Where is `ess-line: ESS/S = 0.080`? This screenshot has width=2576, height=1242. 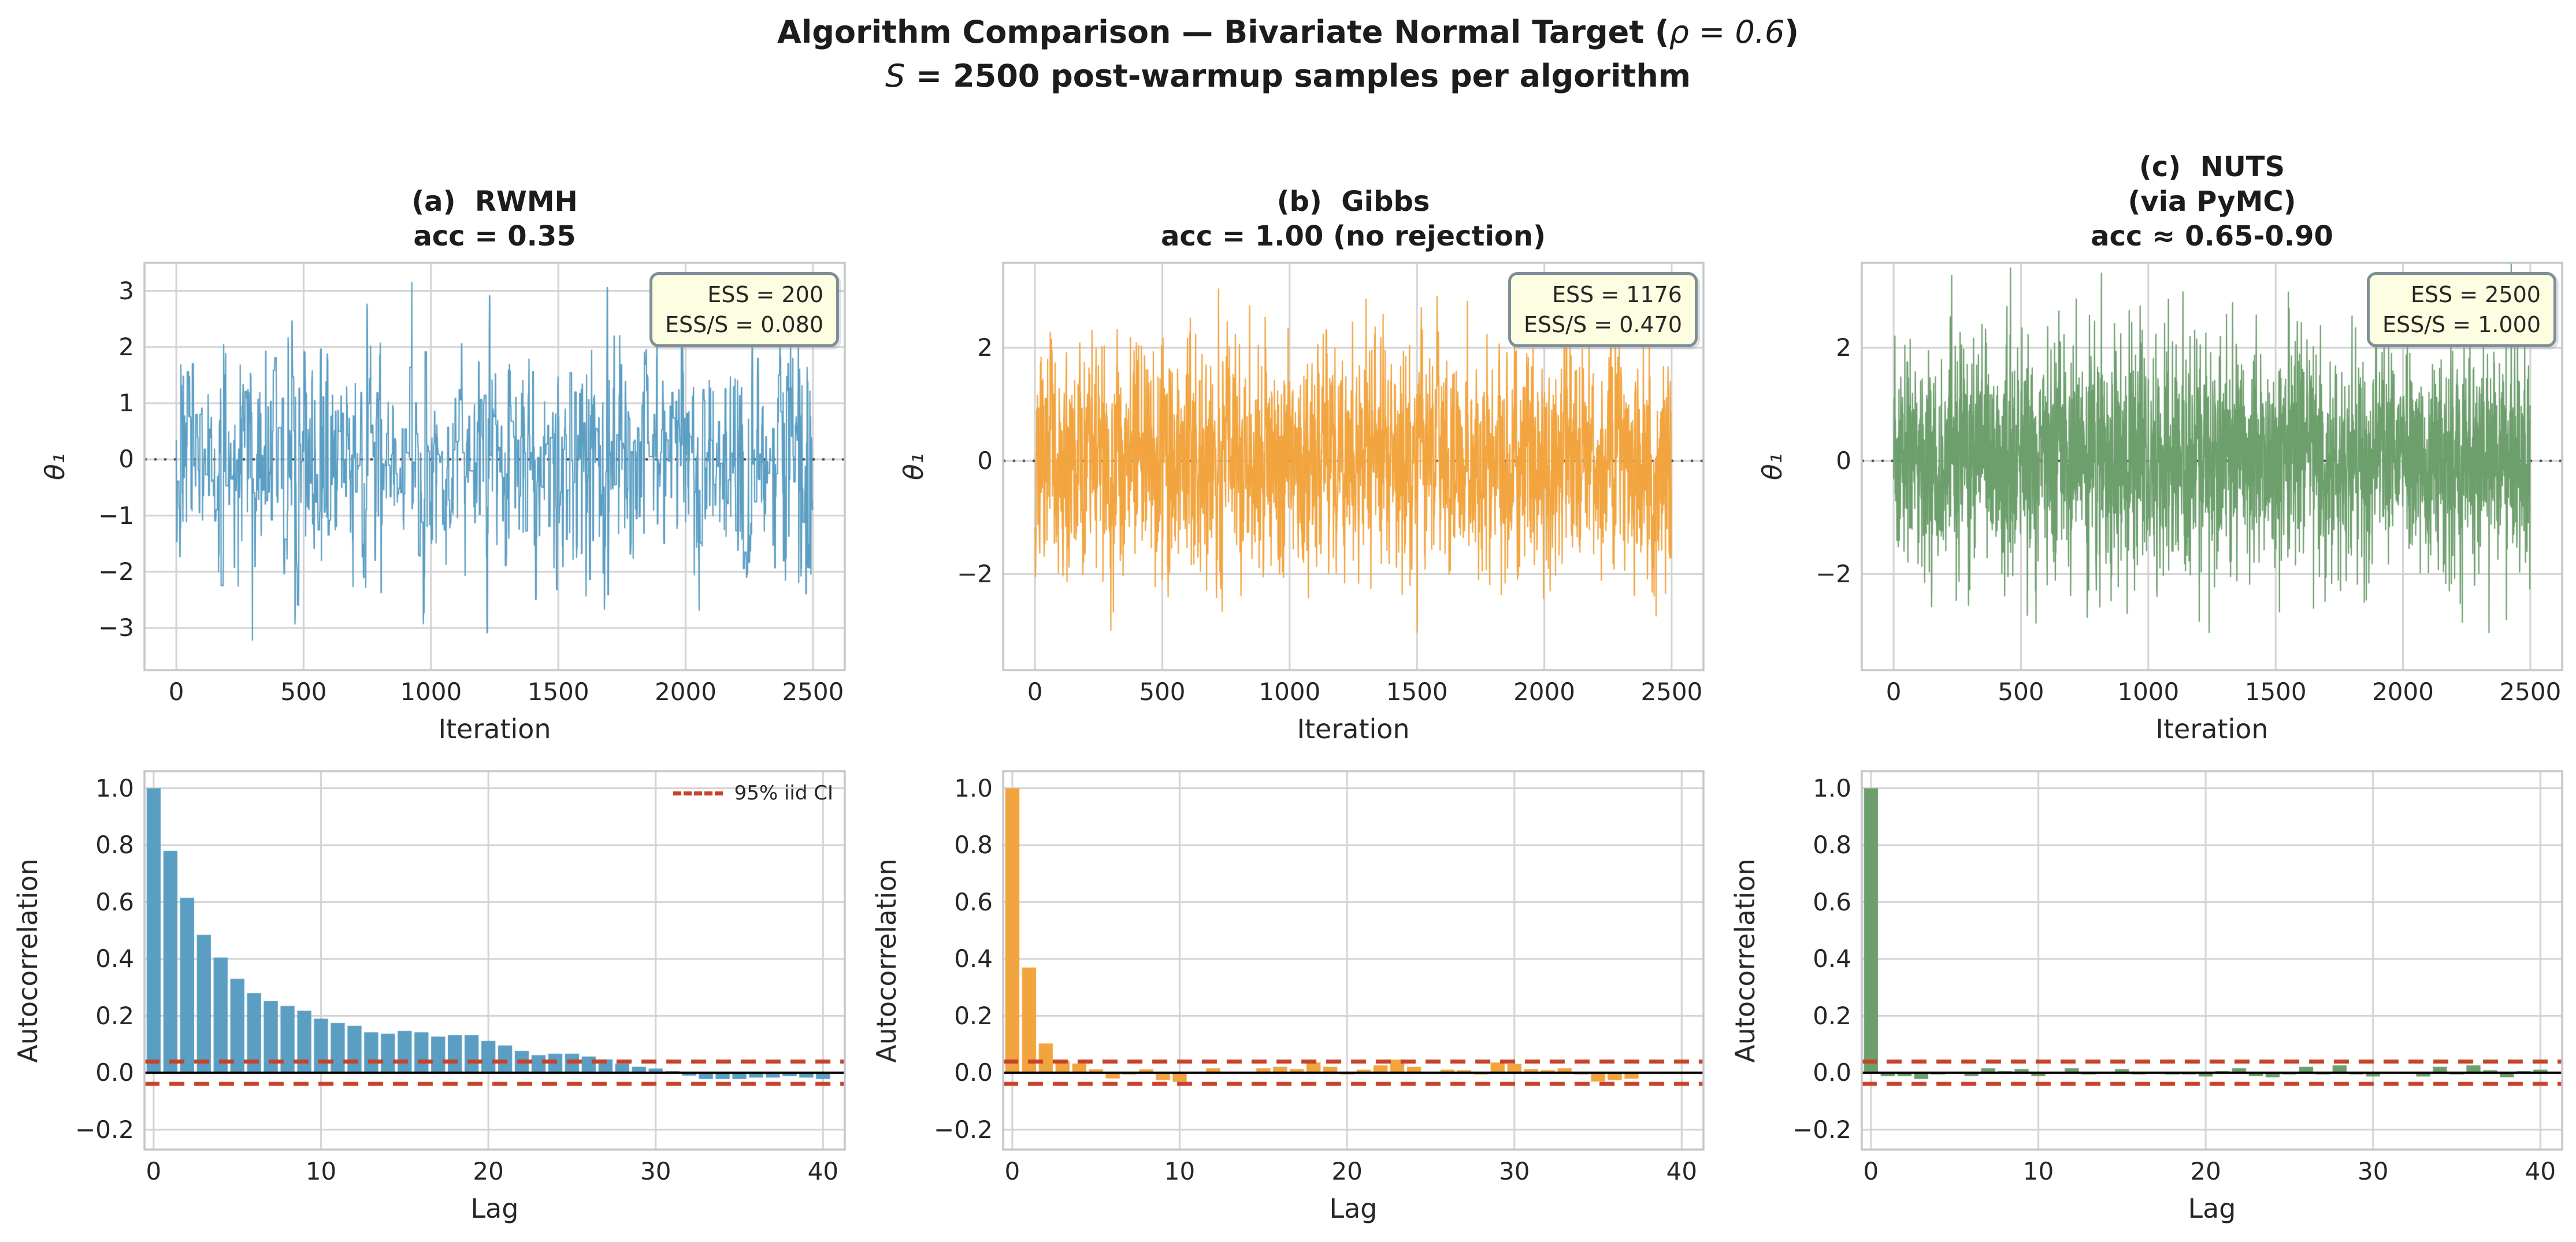
ess-line: ESS/S = 0.080 is located at coordinates (744, 324).